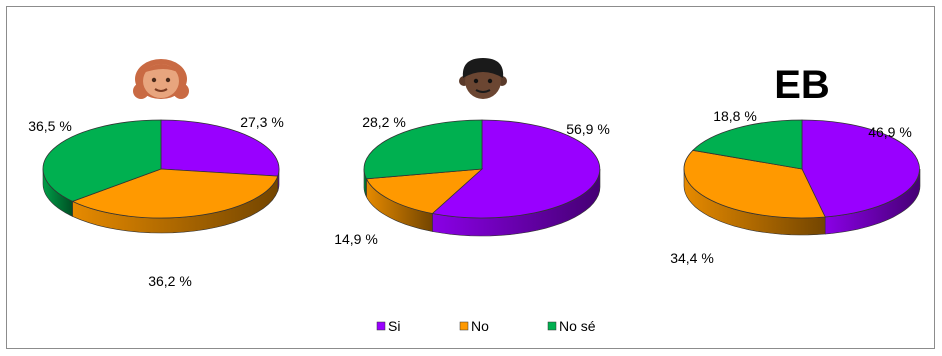 The height and width of the screenshot is (356, 942). Describe the element at coordinates (692, 258) in the screenshot. I see `data-label-no: 34,4 %` at that location.